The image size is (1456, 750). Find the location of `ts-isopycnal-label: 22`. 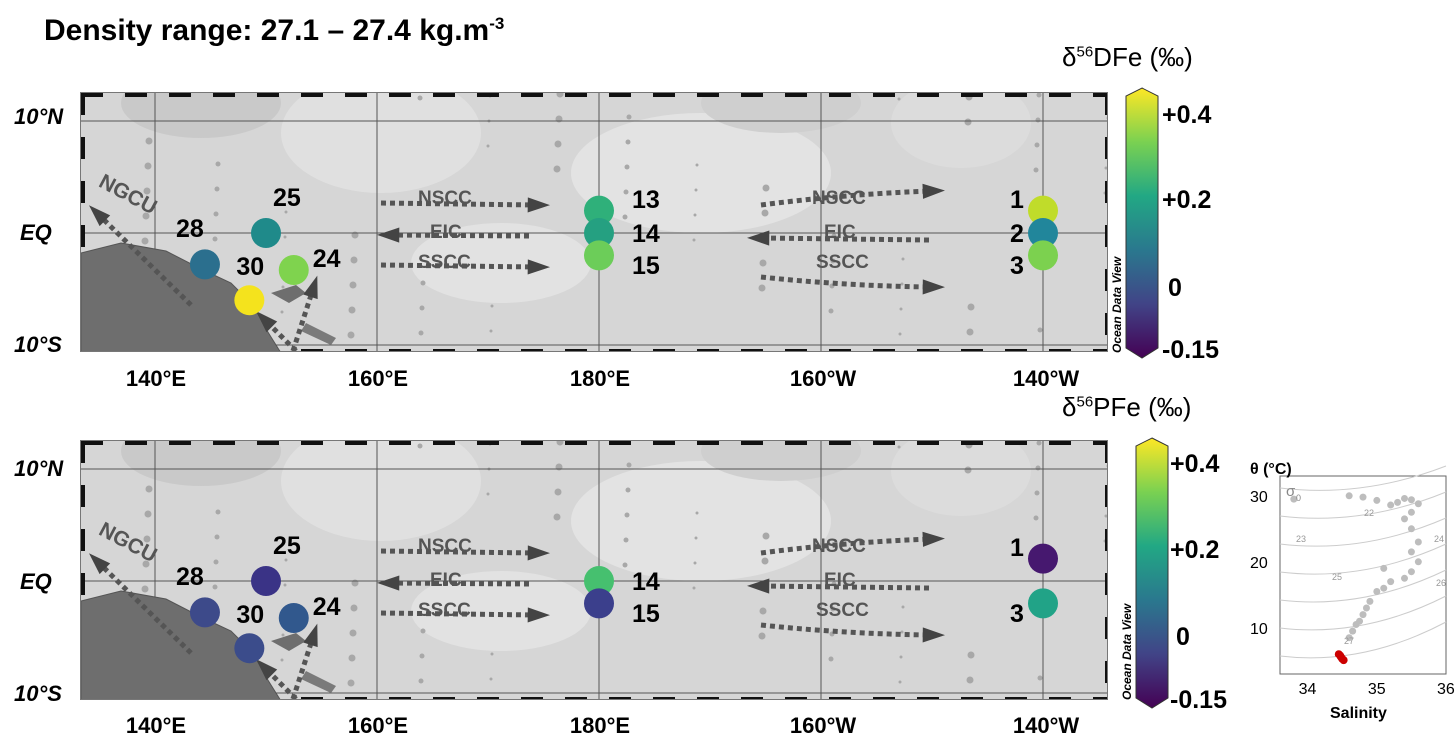

ts-isopycnal-label: 22 is located at coordinates (1369, 513).